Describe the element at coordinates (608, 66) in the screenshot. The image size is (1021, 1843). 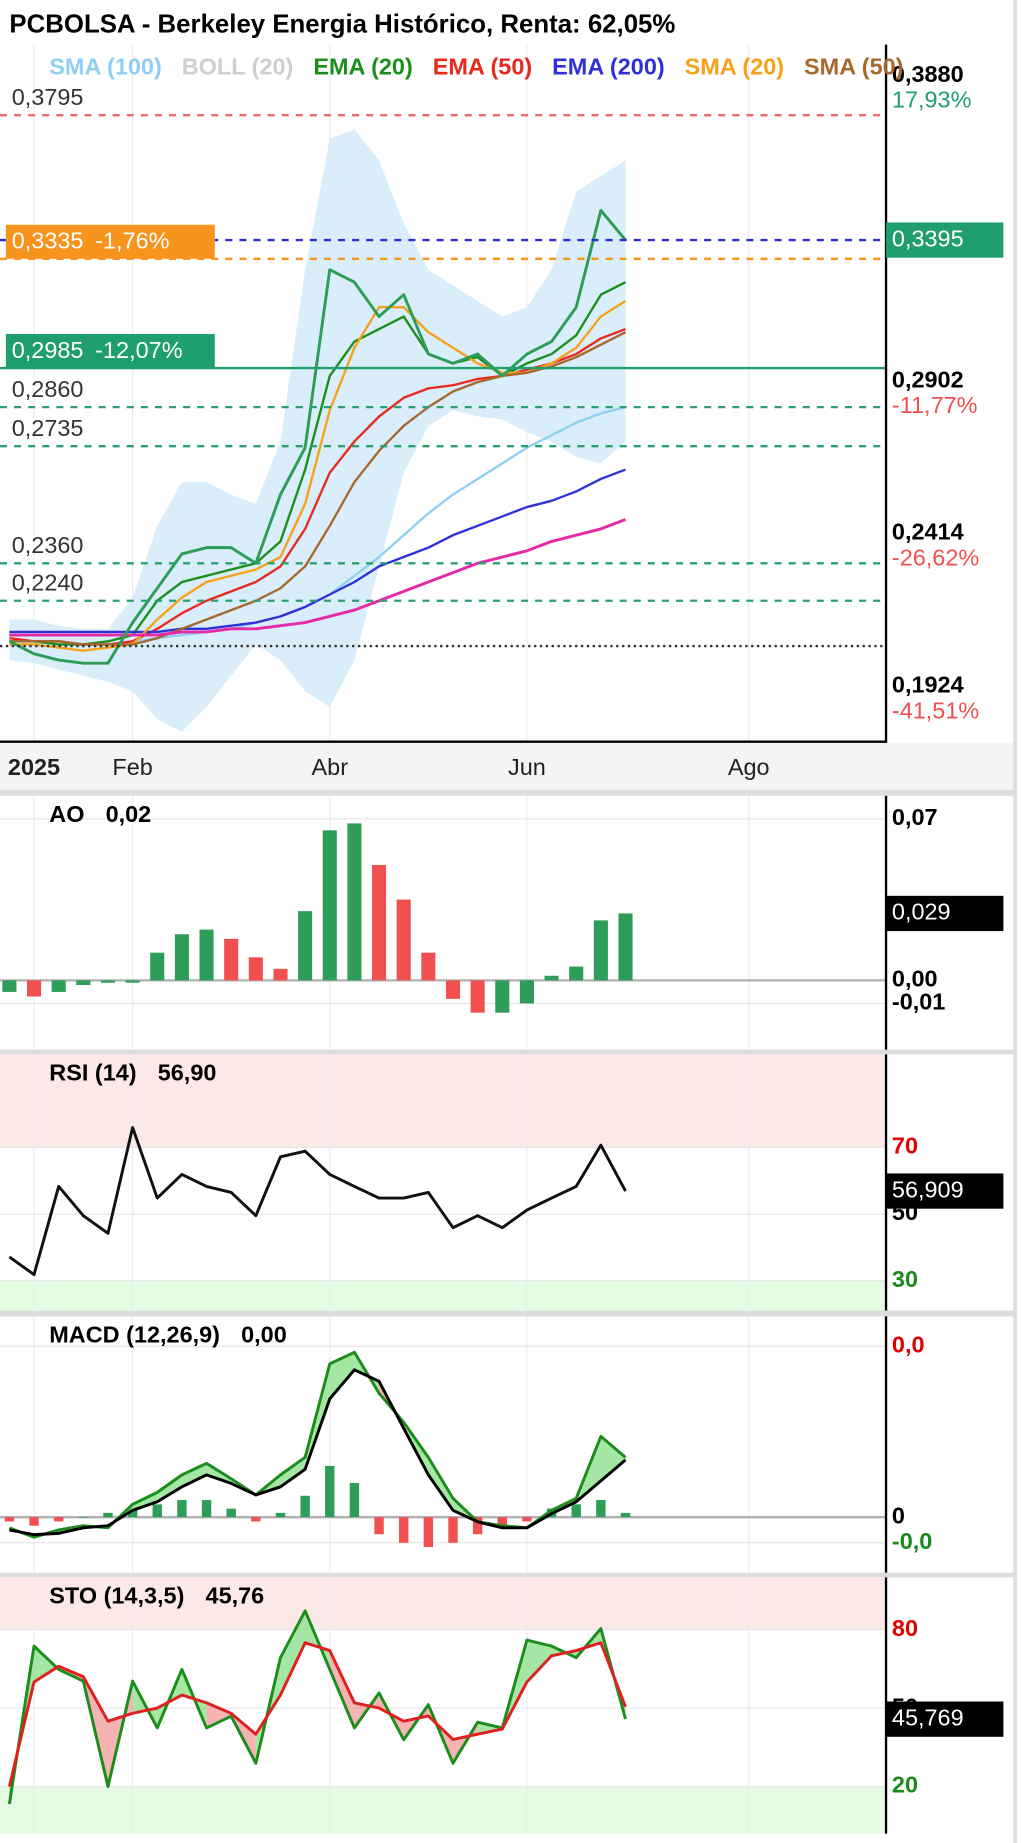
I see `legend-entry: EMA (200)` at that location.